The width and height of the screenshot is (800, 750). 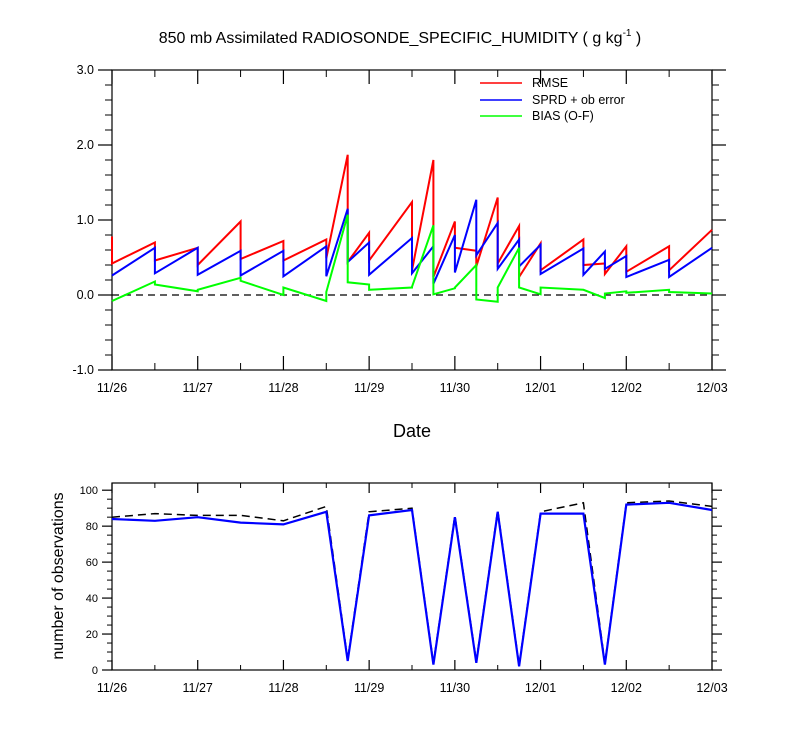 What do you see at coordinates (92, 563) in the screenshot?
I see `y-tick-label: 60` at bounding box center [92, 563].